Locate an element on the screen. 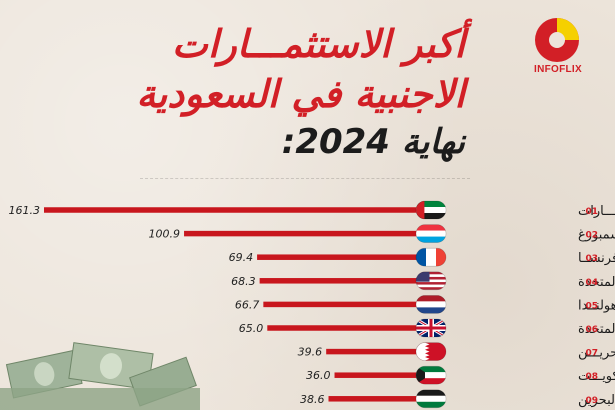  rank-label: 07 is located at coordinates (591, 354).